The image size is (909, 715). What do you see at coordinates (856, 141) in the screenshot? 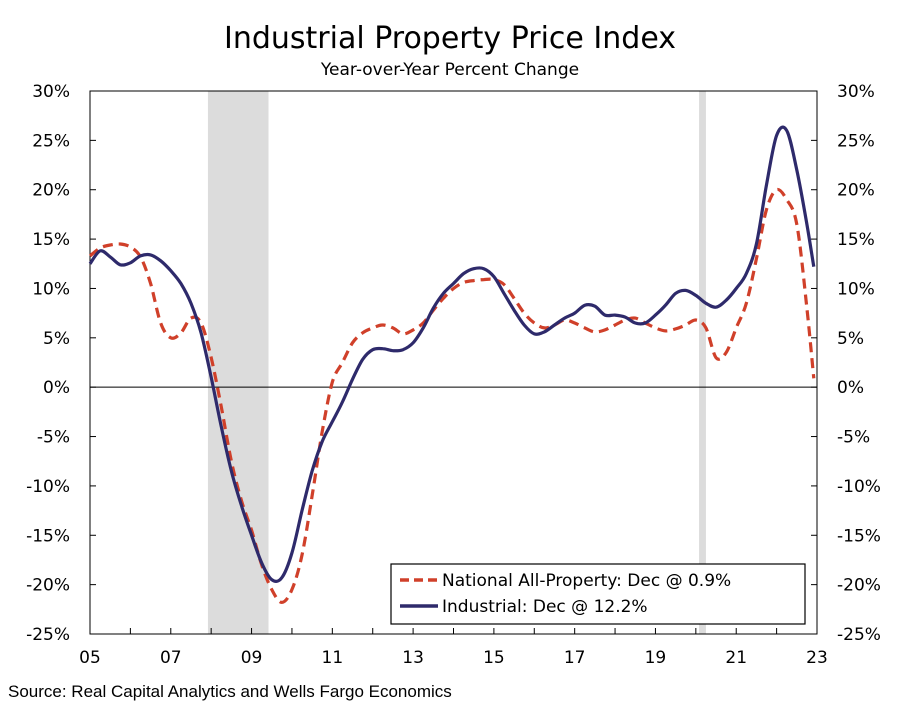
I see `y-tick-label-right: 25%` at bounding box center [856, 141].